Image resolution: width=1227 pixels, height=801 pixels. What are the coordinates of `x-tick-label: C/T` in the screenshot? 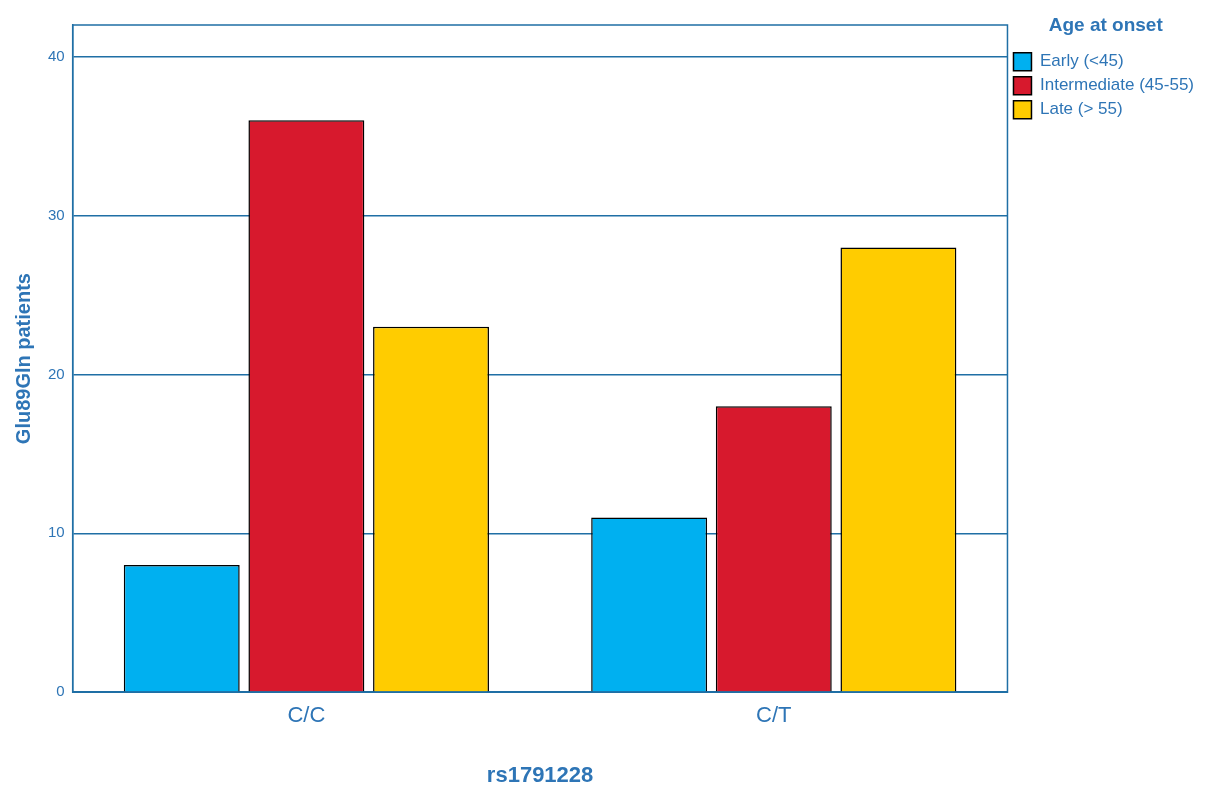 It's located at (774, 715).